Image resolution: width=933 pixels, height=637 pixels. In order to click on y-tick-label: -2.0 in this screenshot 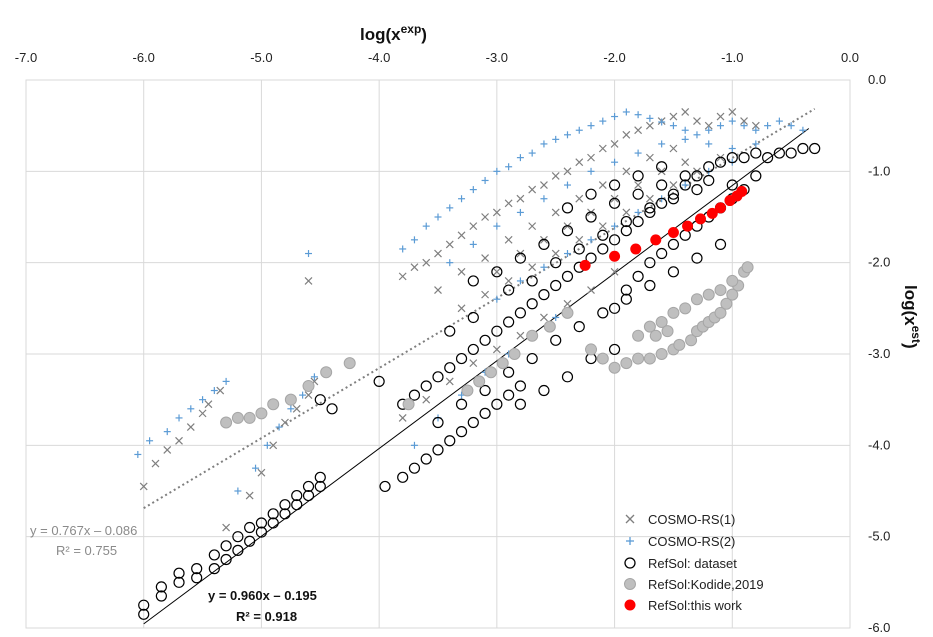, I will do `click(879, 262)`.